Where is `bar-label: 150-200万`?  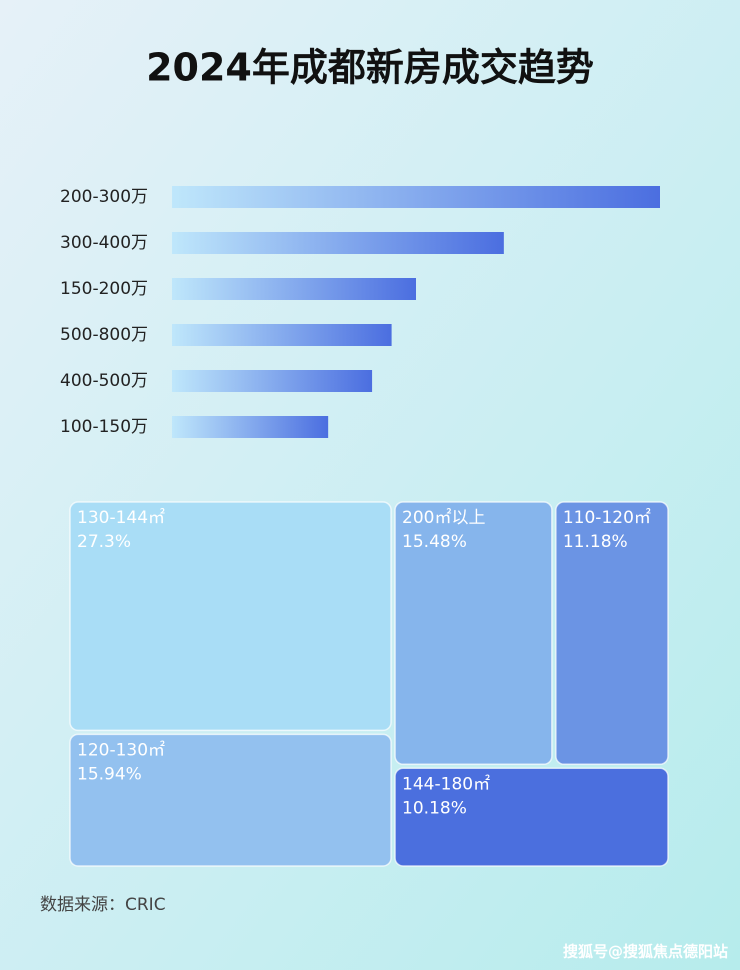 bar-label: 150-200万 is located at coordinates (104, 289).